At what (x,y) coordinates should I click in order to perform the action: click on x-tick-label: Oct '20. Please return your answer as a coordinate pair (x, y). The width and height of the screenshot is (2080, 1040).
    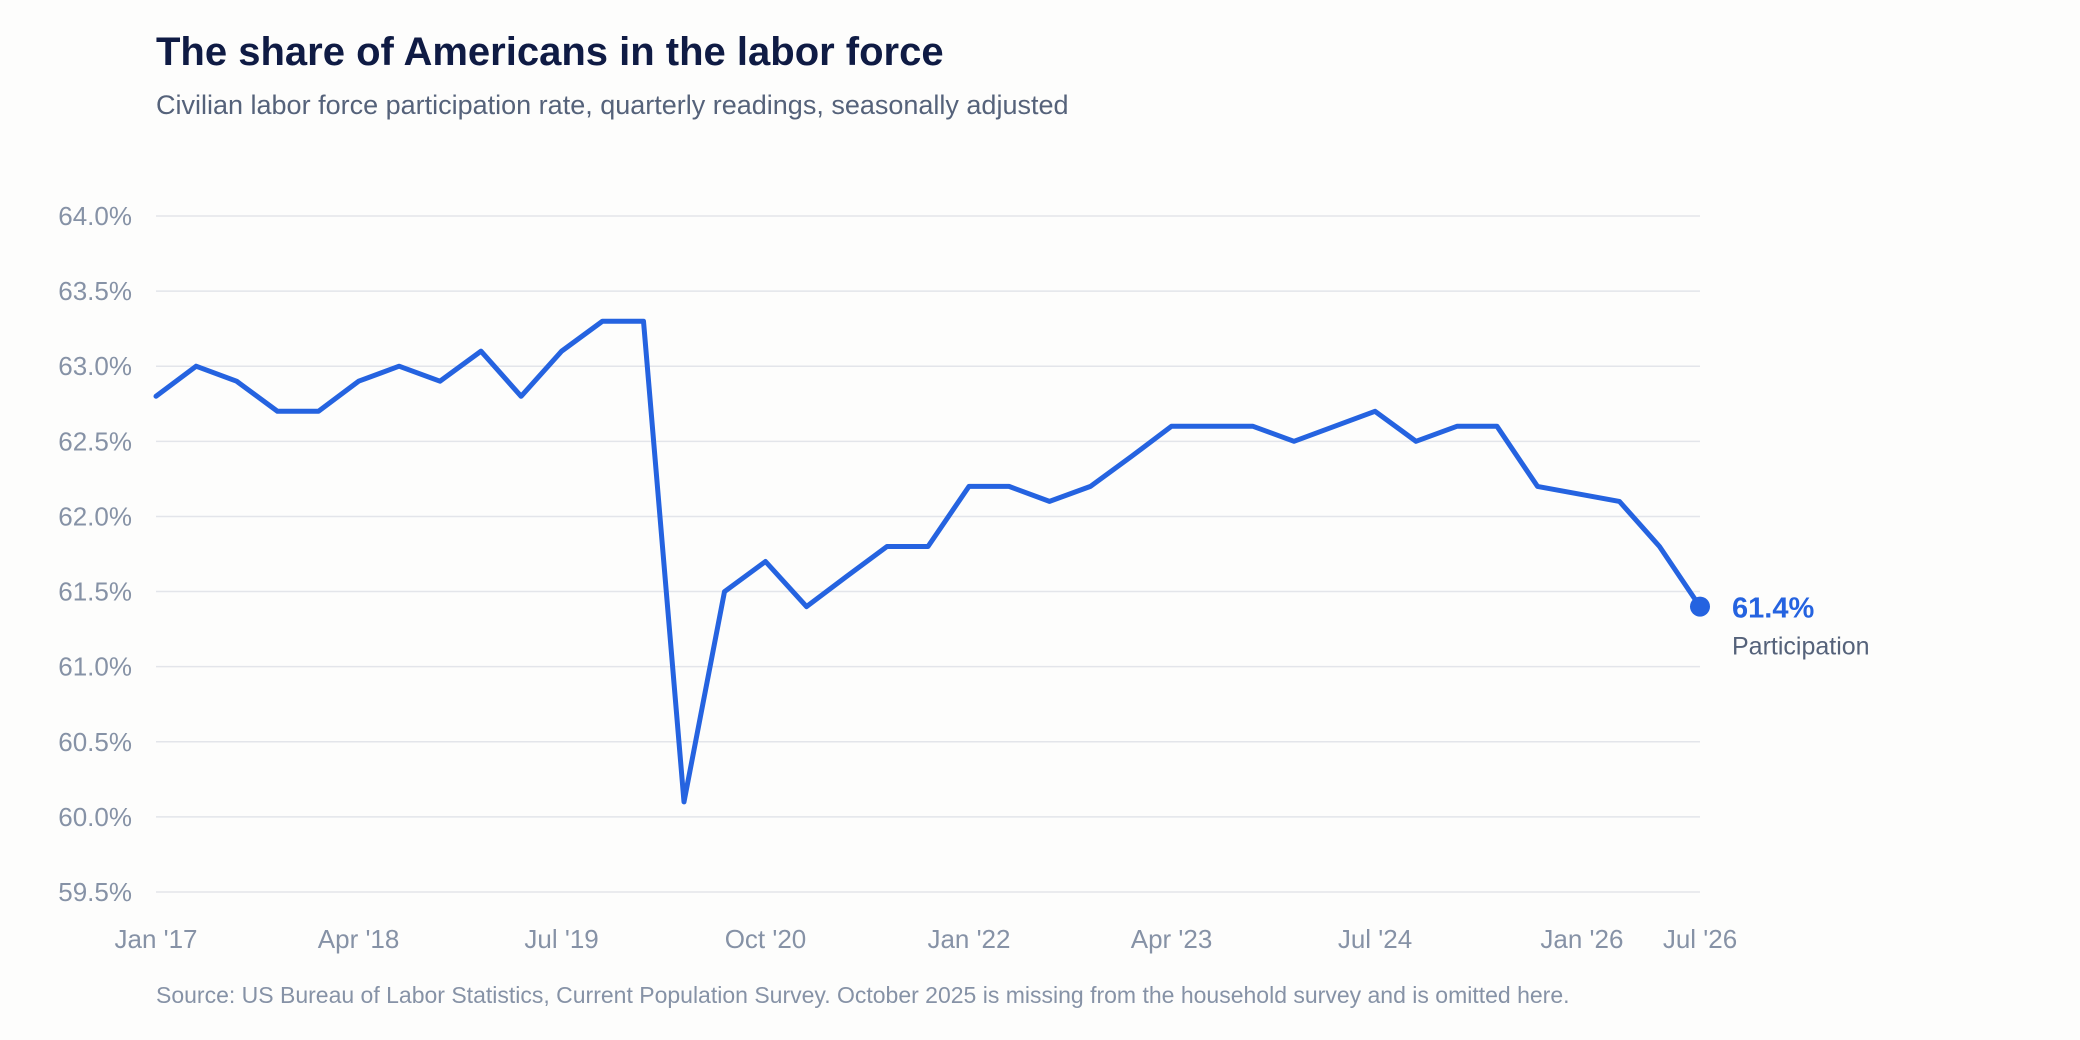
    Looking at the image, I should click on (766, 939).